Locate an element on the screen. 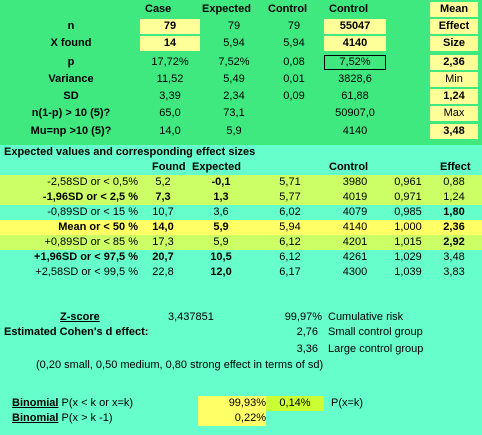 The image size is (482, 435). stat-expected: 5,49 is located at coordinates (234, 79).